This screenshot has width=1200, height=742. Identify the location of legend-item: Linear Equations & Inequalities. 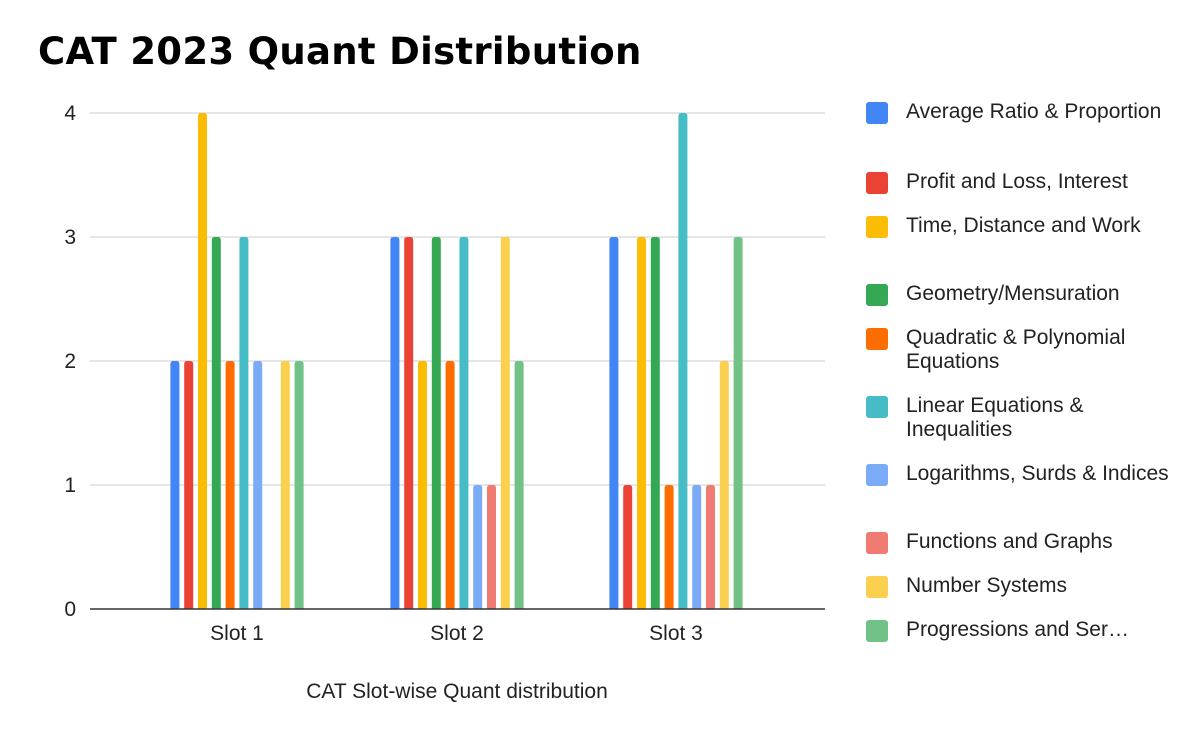
(1021, 418).